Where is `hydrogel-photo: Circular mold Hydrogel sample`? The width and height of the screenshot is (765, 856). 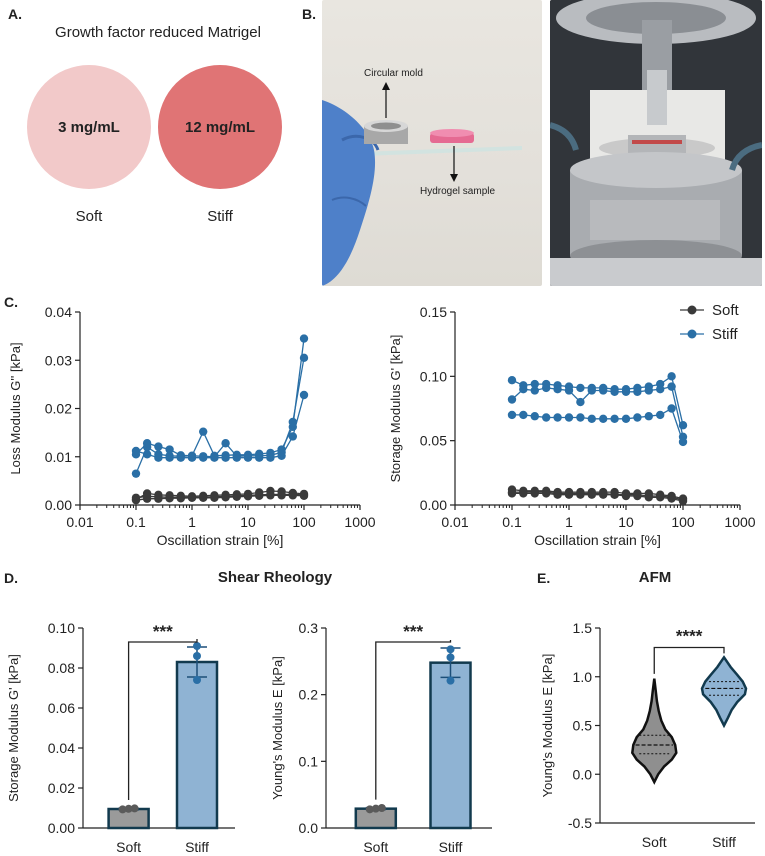 hydrogel-photo: Circular mold Hydrogel sample is located at coordinates (432, 143).